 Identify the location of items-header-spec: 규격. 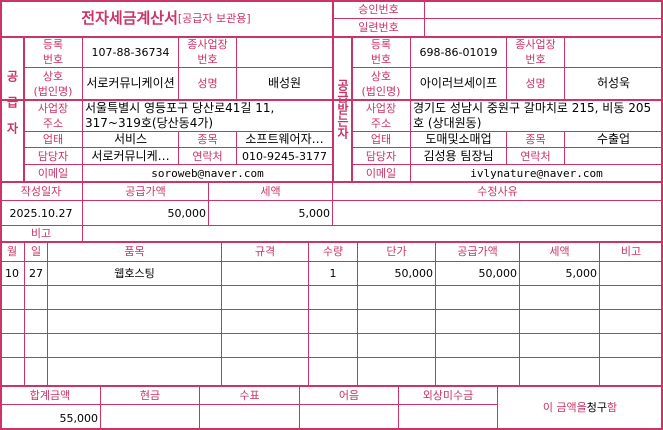
(265, 252).